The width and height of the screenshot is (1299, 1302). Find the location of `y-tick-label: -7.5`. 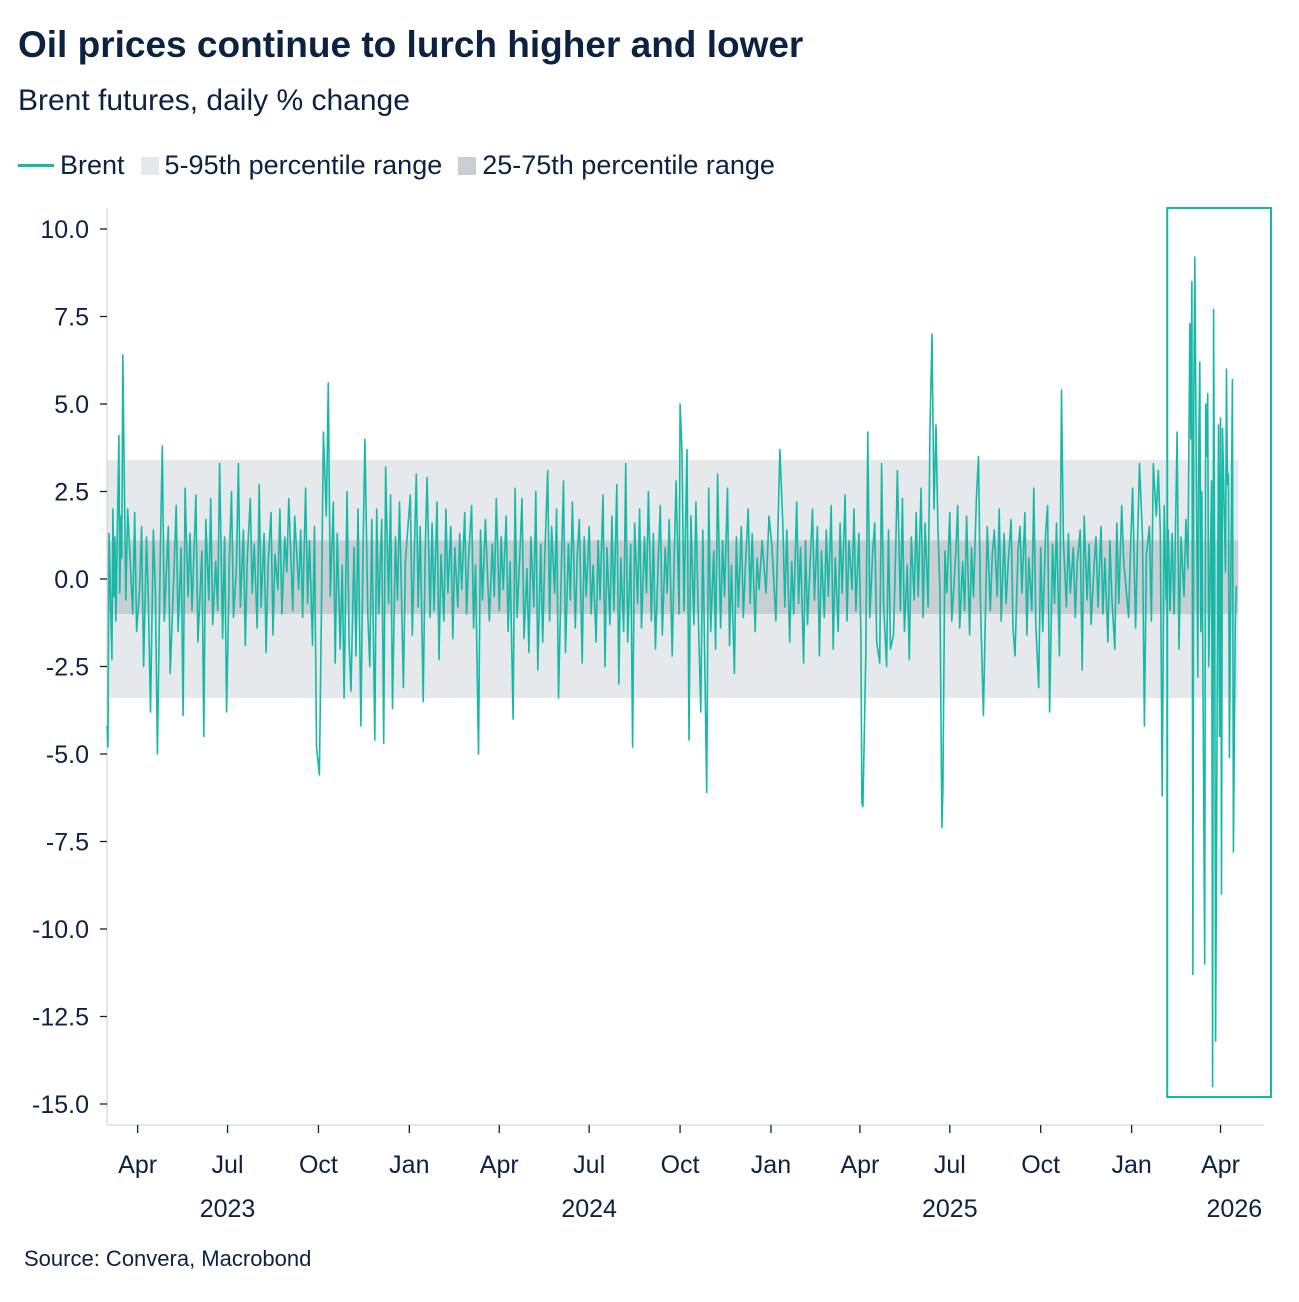

y-tick-label: -7.5 is located at coordinates (67, 843).